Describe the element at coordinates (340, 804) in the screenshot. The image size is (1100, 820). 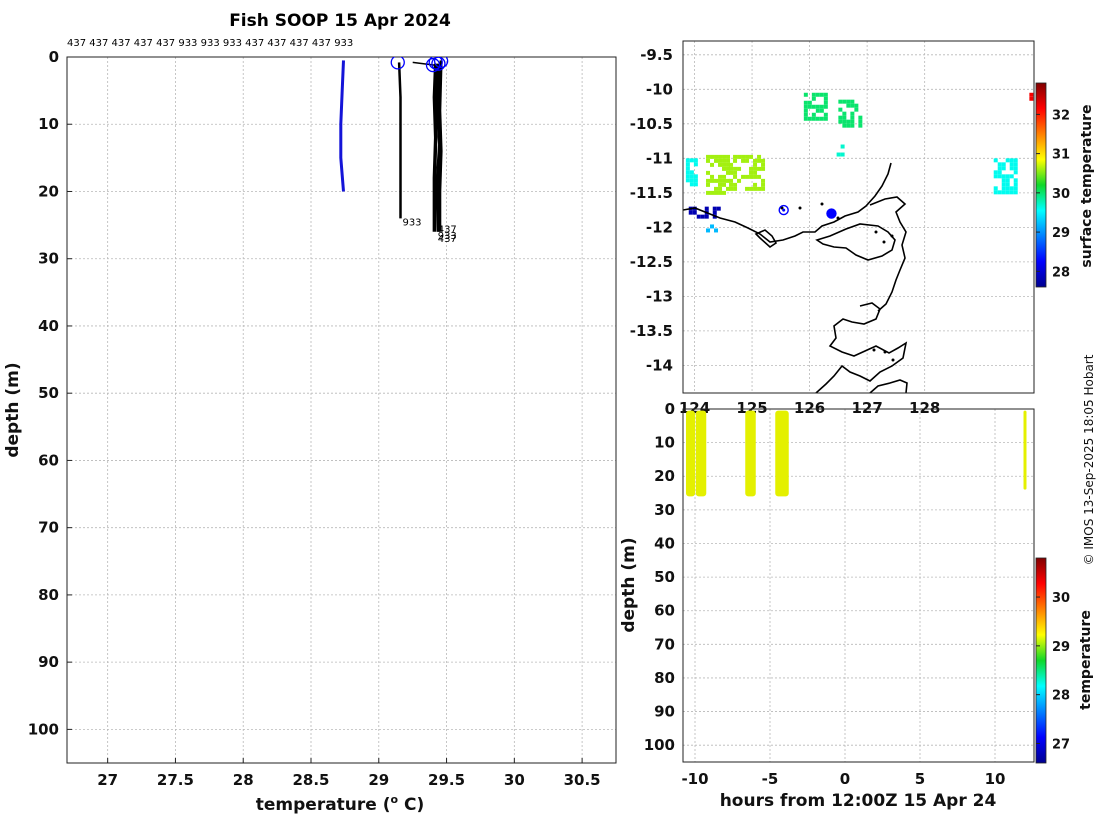
I see `profile-x-axis-label: temperature (o C)` at that location.